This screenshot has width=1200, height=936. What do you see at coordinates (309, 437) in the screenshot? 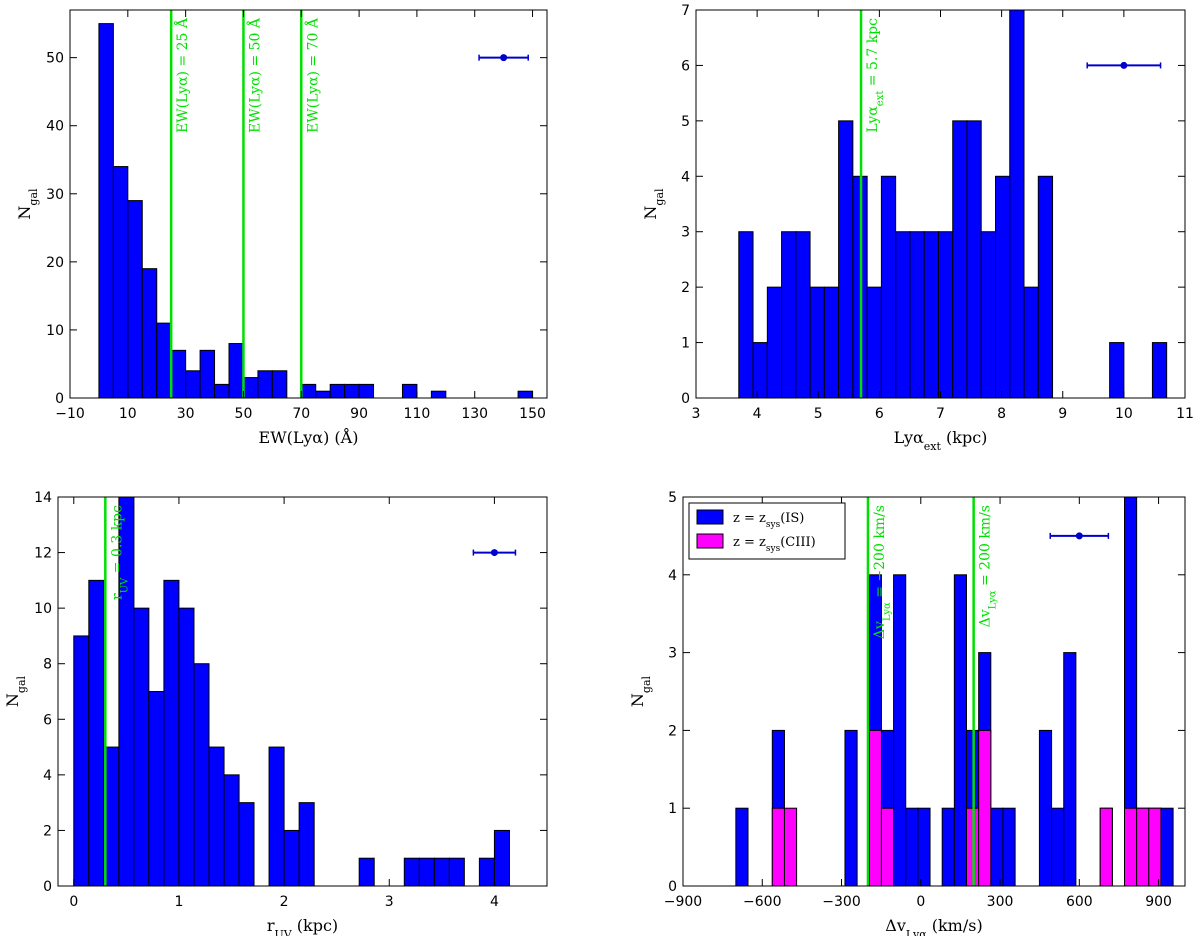
I see `x-axis-label: EW(Lyα) (Å)` at bounding box center [309, 437].